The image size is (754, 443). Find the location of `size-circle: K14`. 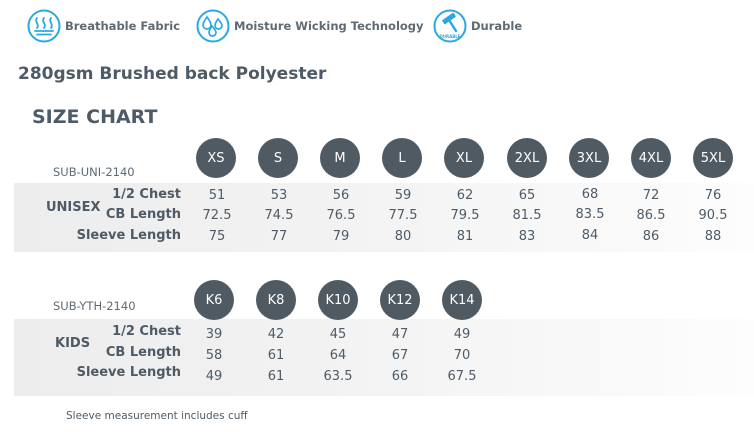

size-circle: K14 is located at coordinates (462, 300).